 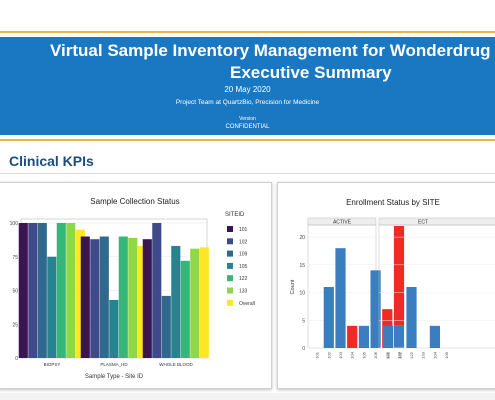 What do you see at coordinates (243, 255) in the screenshot?
I see `legend-label: 109` at bounding box center [243, 255].